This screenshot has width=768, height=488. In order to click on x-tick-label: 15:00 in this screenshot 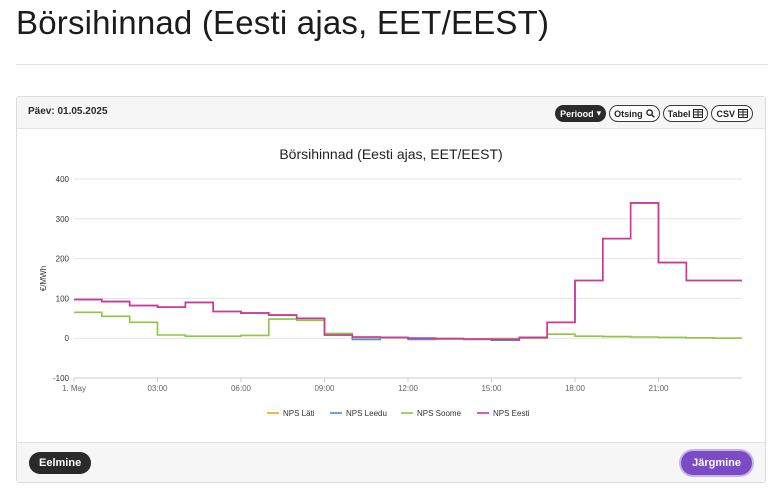, I will do `click(491, 388)`.